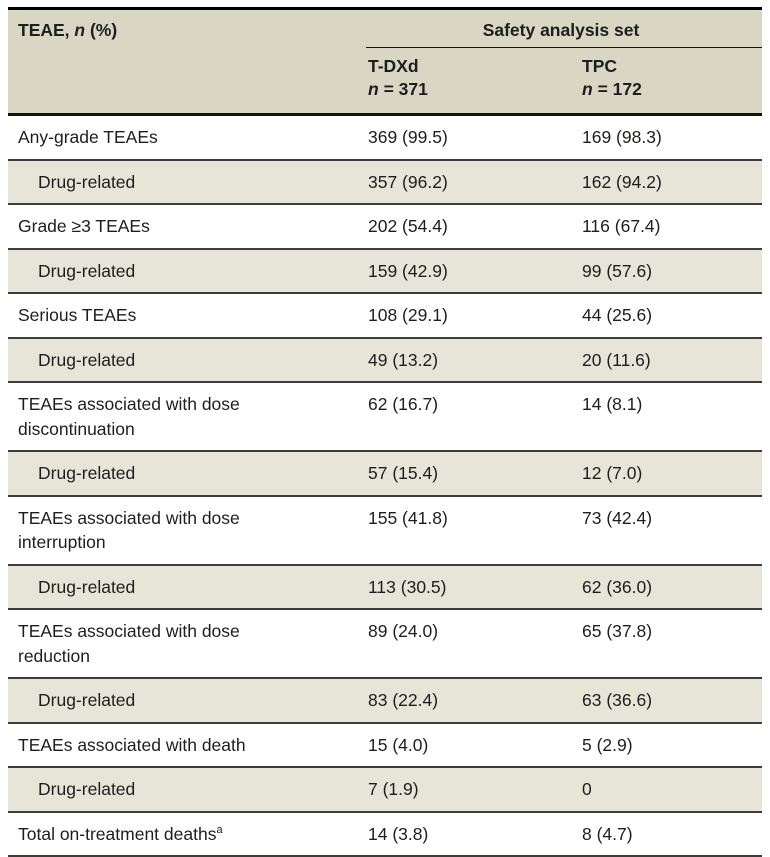 The image size is (770, 857). What do you see at coordinates (184, 136) in the screenshot?
I see `row-label: Any-grade TEAEs` at bounding box center [184, 136].